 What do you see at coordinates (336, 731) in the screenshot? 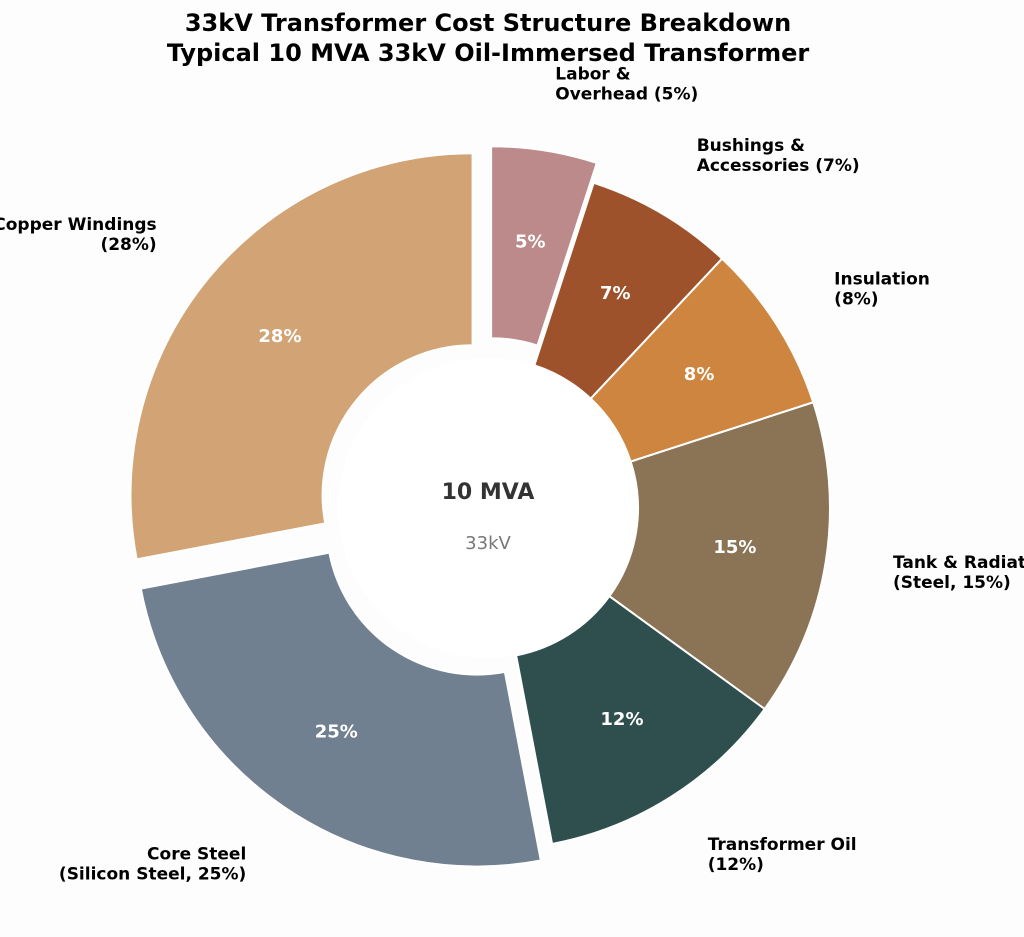
I see `slice-percent-label: 25%` at bounding box center [336, 731].